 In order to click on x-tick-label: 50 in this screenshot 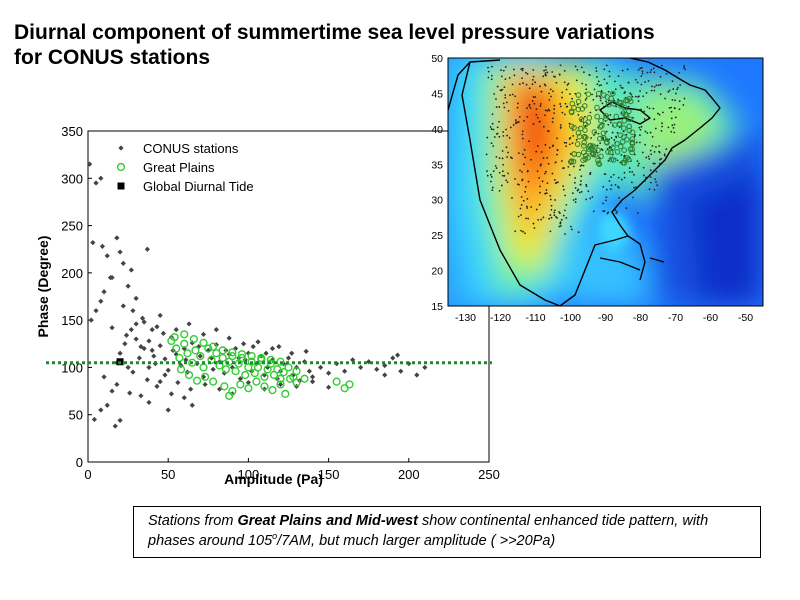, I will do `click(168, 474)`.